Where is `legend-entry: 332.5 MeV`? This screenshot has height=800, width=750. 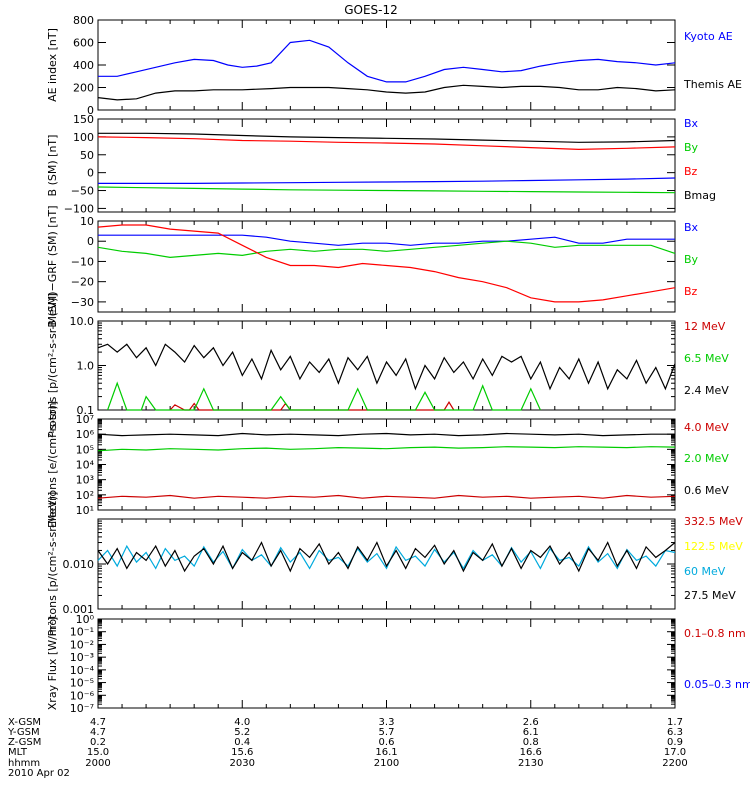 legend-entry: 332.5 MeV is located at coordinates (713, 521).